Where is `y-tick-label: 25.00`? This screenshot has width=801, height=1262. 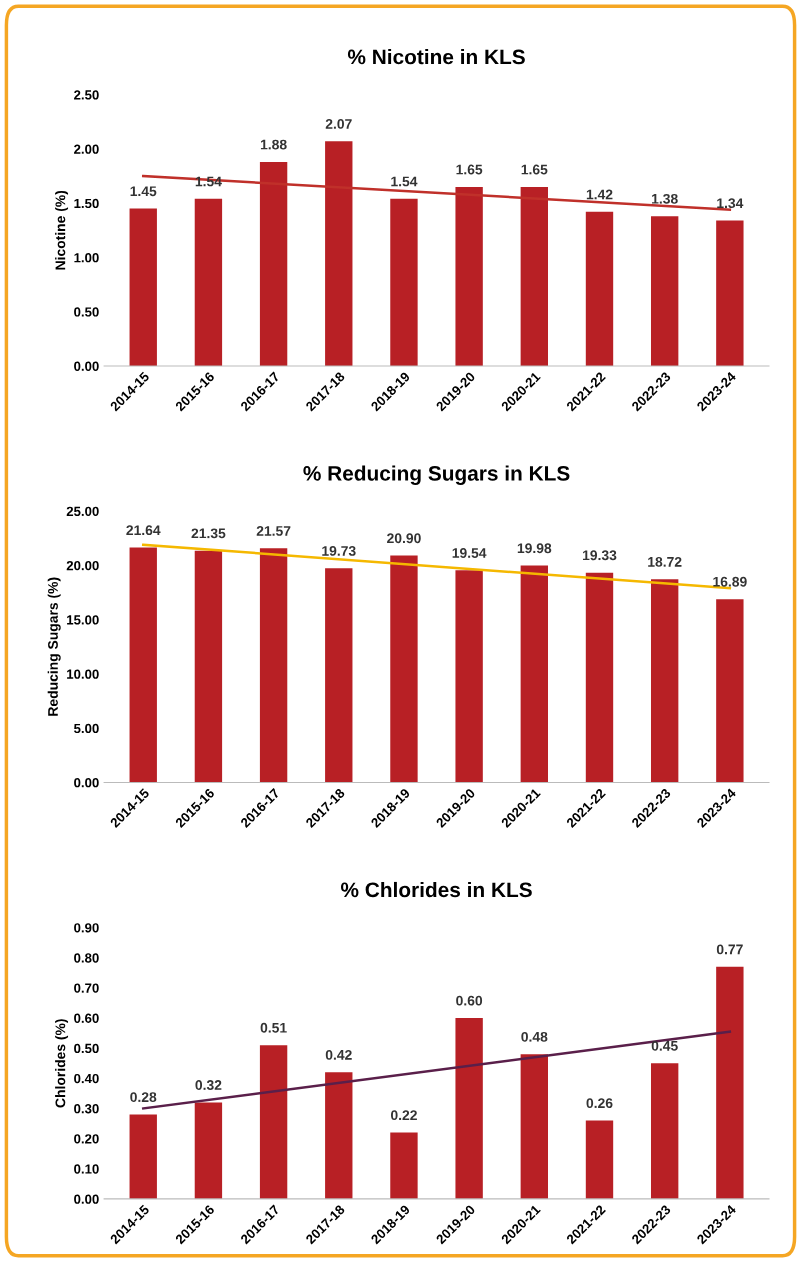 y-tick-label: 25.00 is located at coordinates (82, 511).